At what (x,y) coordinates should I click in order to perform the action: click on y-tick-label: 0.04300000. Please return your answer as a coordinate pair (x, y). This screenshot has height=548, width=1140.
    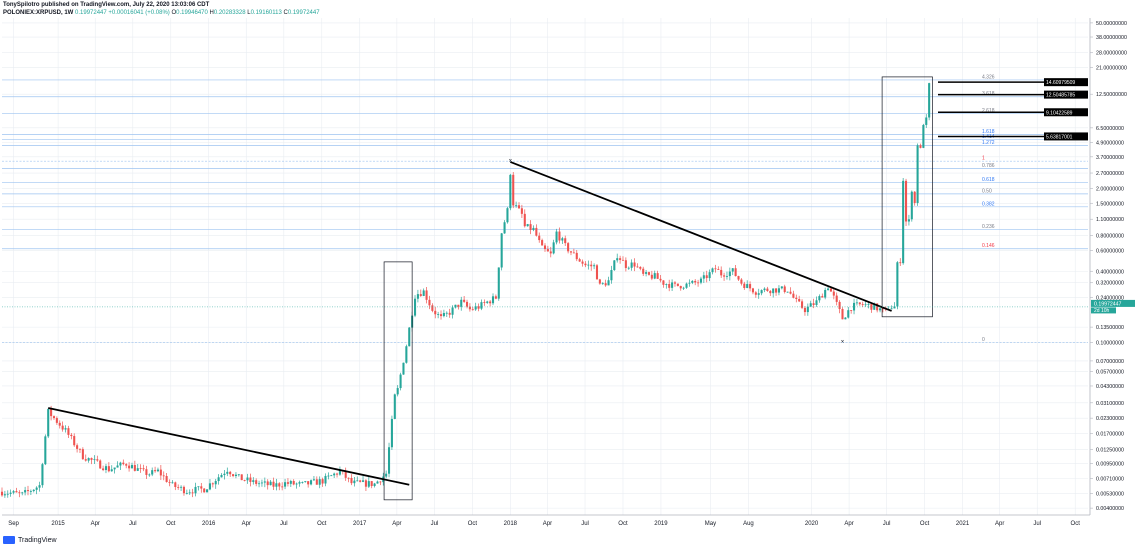
    Looking at the image, I should click on (1110, 387).